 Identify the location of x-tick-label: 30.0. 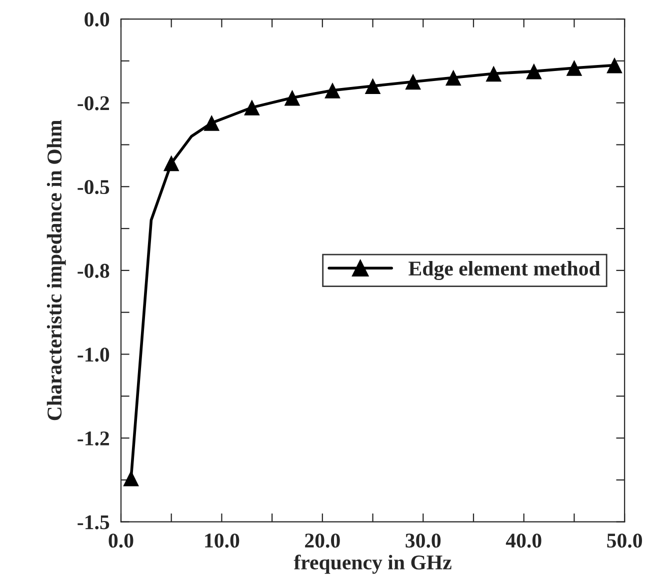
(423, 541).